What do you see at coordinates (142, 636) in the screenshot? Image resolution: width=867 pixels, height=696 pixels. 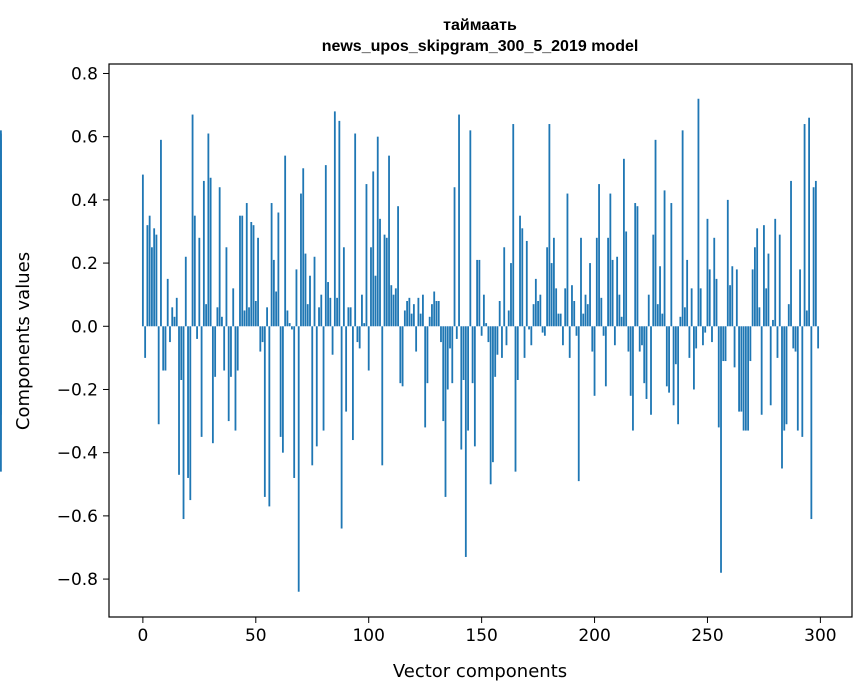 I see `x-tick-label: 0` at bounding box center [142, 636].